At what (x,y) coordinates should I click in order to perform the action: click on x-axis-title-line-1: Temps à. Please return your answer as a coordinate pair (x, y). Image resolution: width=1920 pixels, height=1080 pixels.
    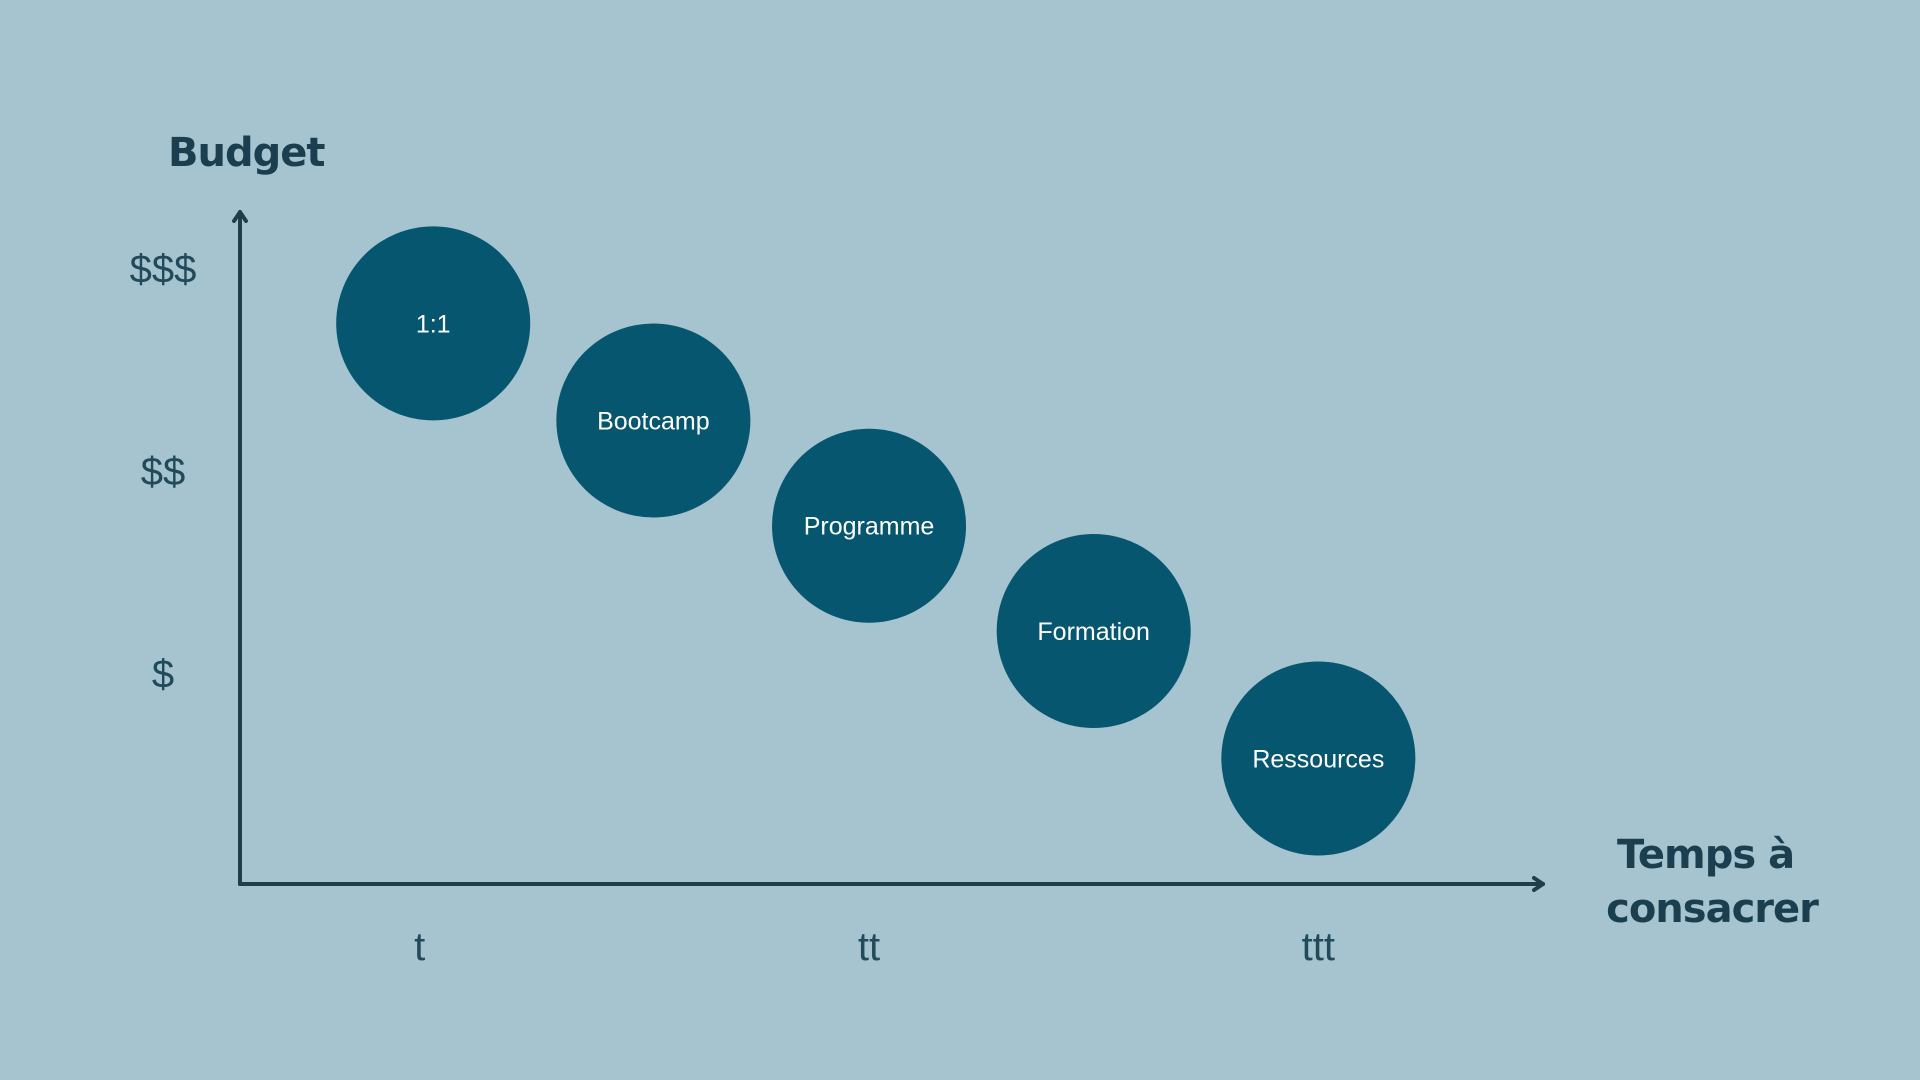
    Looking at the image, I should click on (1705, 855).